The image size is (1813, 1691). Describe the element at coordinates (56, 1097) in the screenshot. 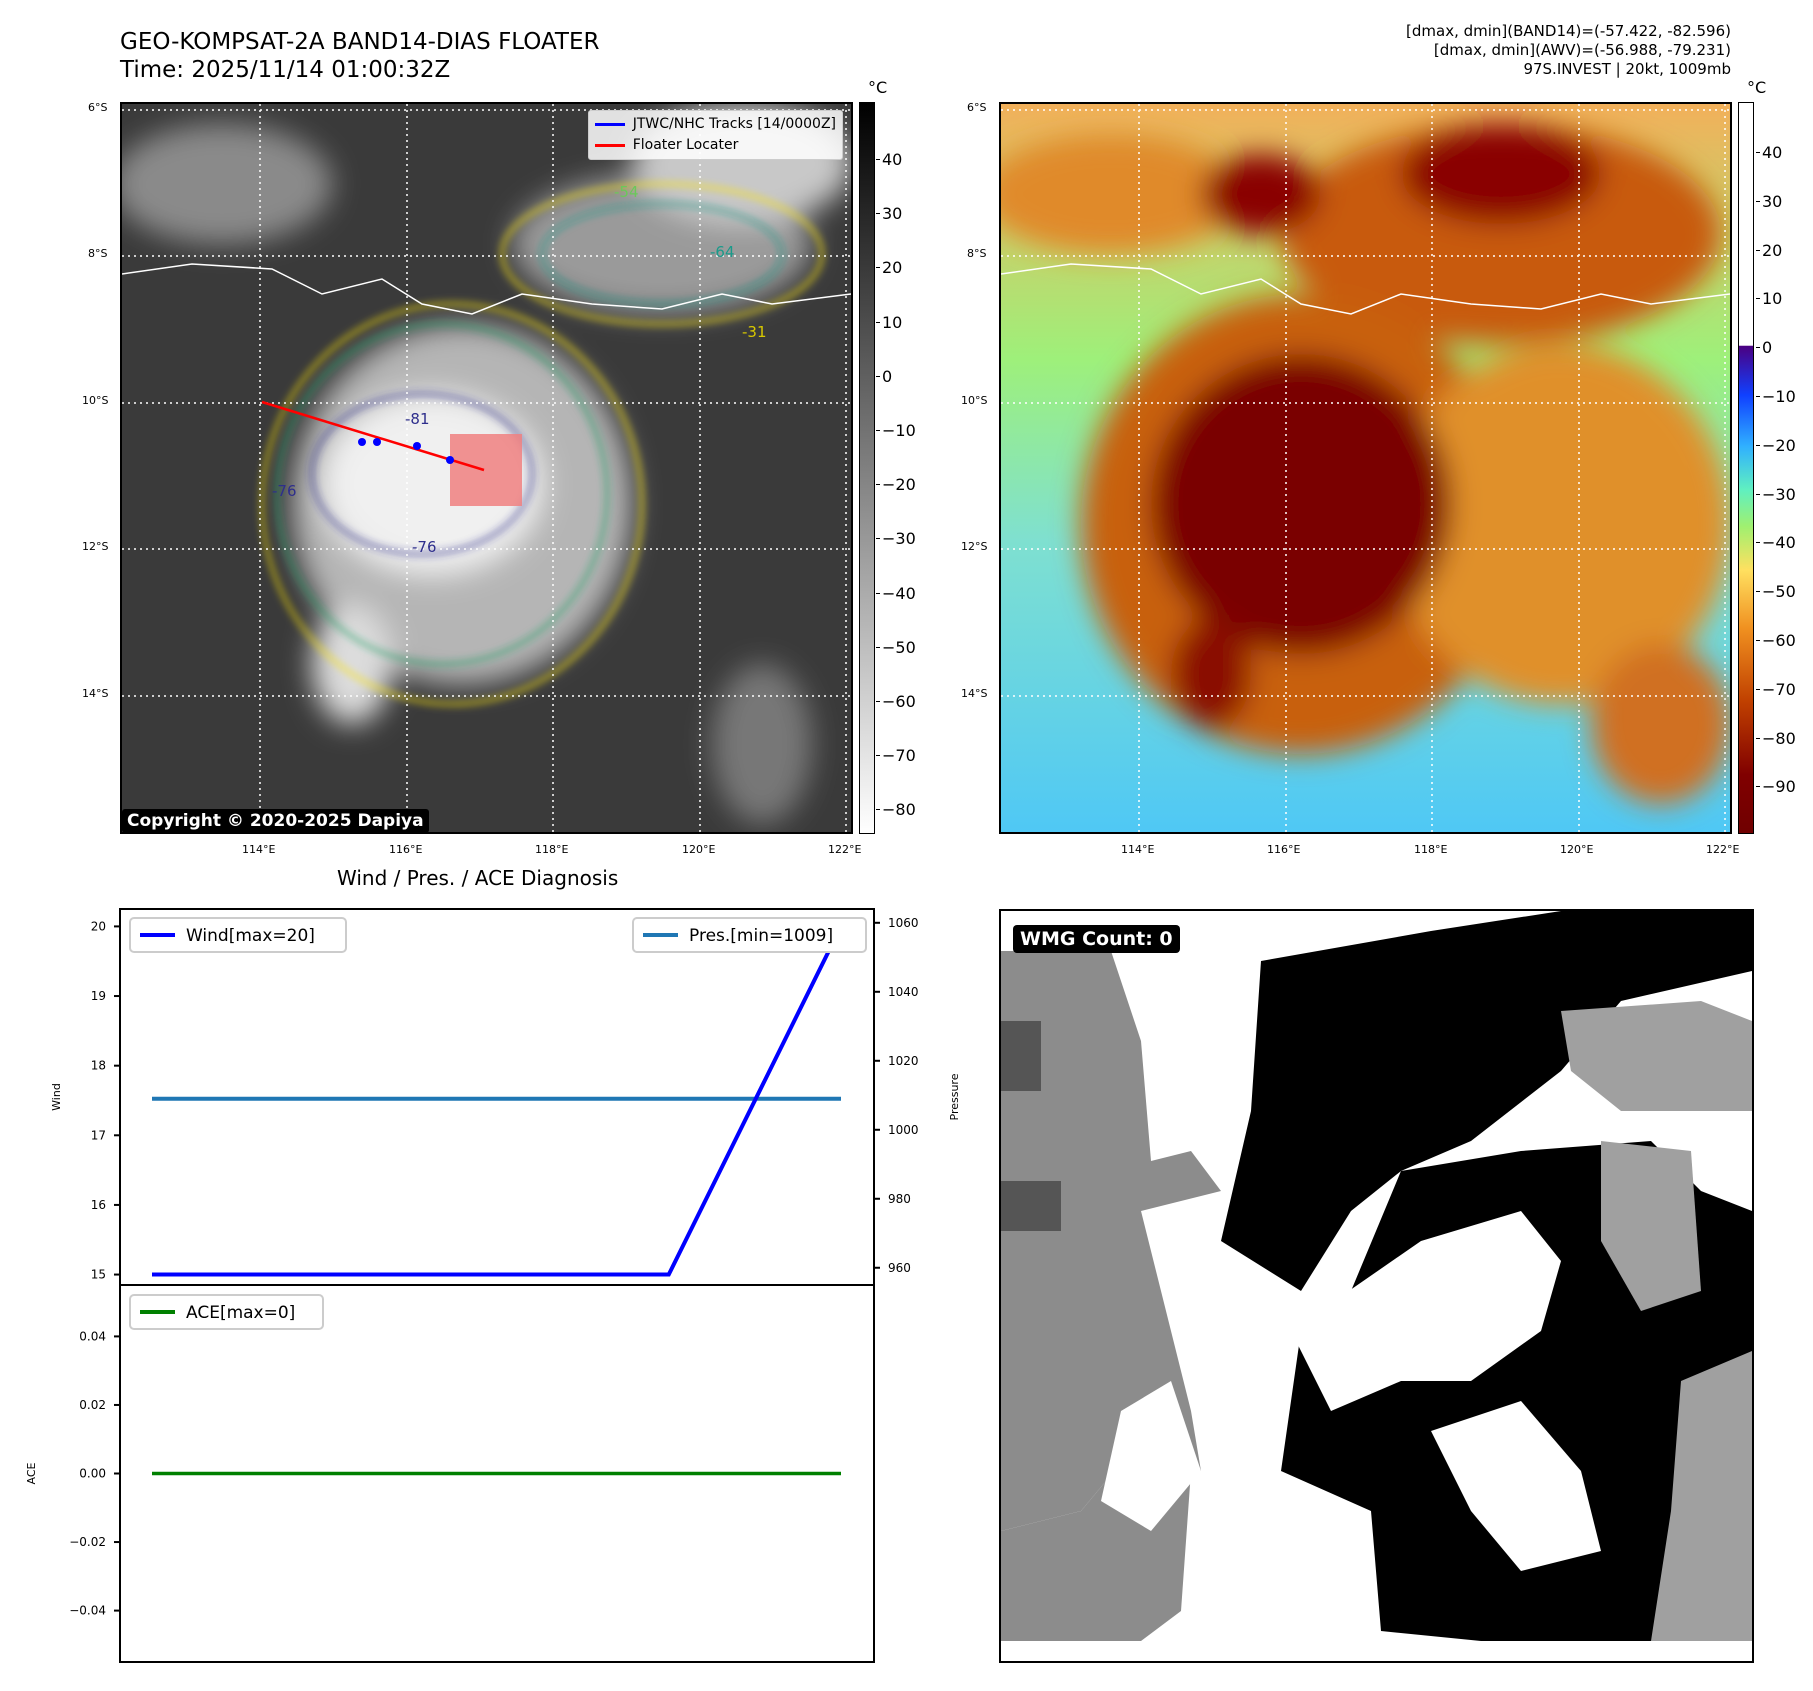

I see `wind-axis-label: Wind` at that location.